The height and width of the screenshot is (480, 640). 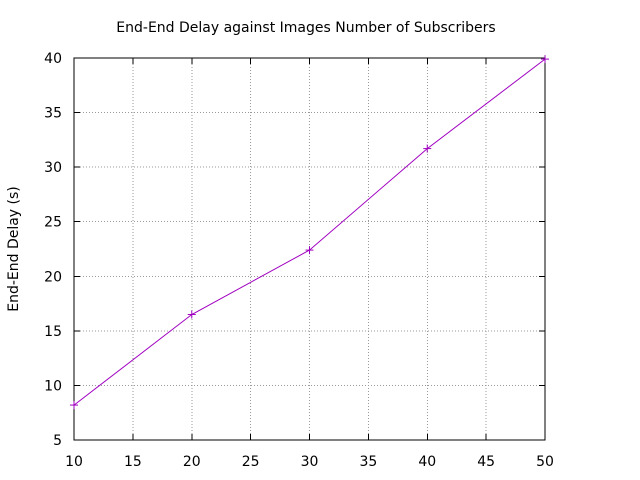 I want to click on y-tick-label: 35, so click(x=53, y=114).